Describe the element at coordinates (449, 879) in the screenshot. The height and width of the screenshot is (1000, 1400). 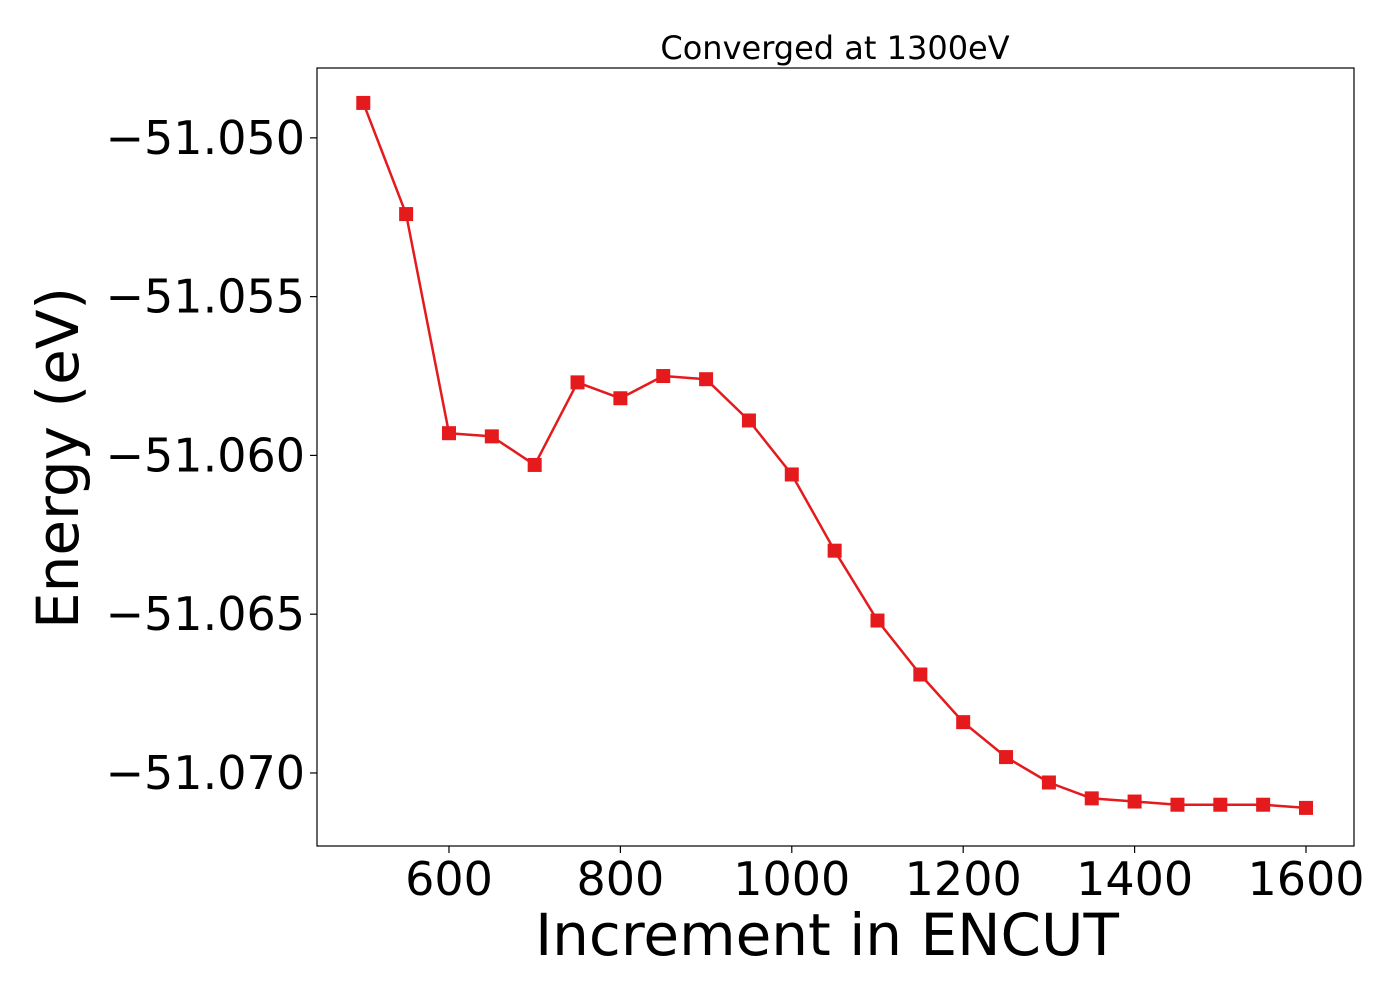
I see `x-tick-label: 600` at that location.